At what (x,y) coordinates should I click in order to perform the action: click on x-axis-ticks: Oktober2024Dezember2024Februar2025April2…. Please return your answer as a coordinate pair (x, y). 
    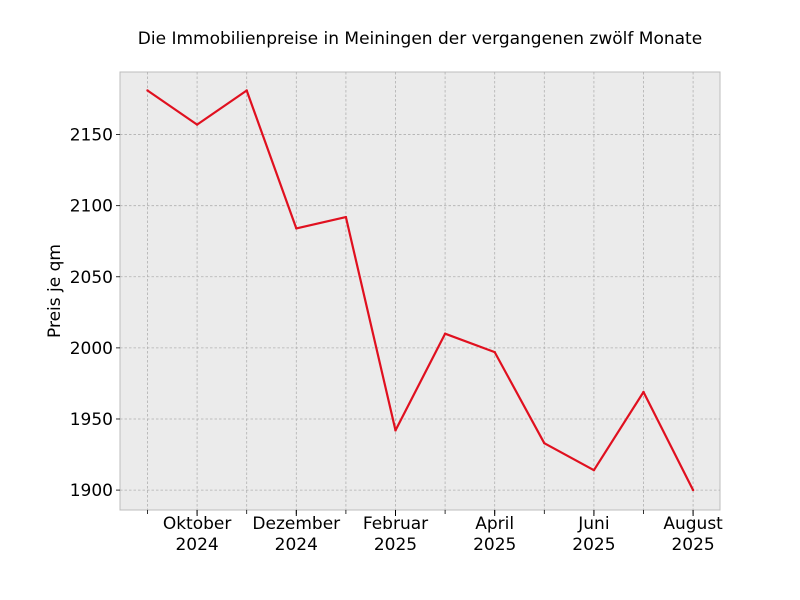
    Looking at the image, I should click on (435, 532).